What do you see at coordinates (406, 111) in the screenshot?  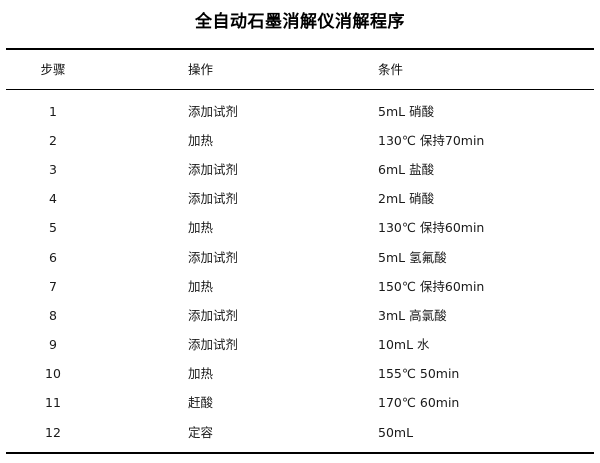 I see `cell-condition: 5mL 硝酸` at bounding box center [406, 111].